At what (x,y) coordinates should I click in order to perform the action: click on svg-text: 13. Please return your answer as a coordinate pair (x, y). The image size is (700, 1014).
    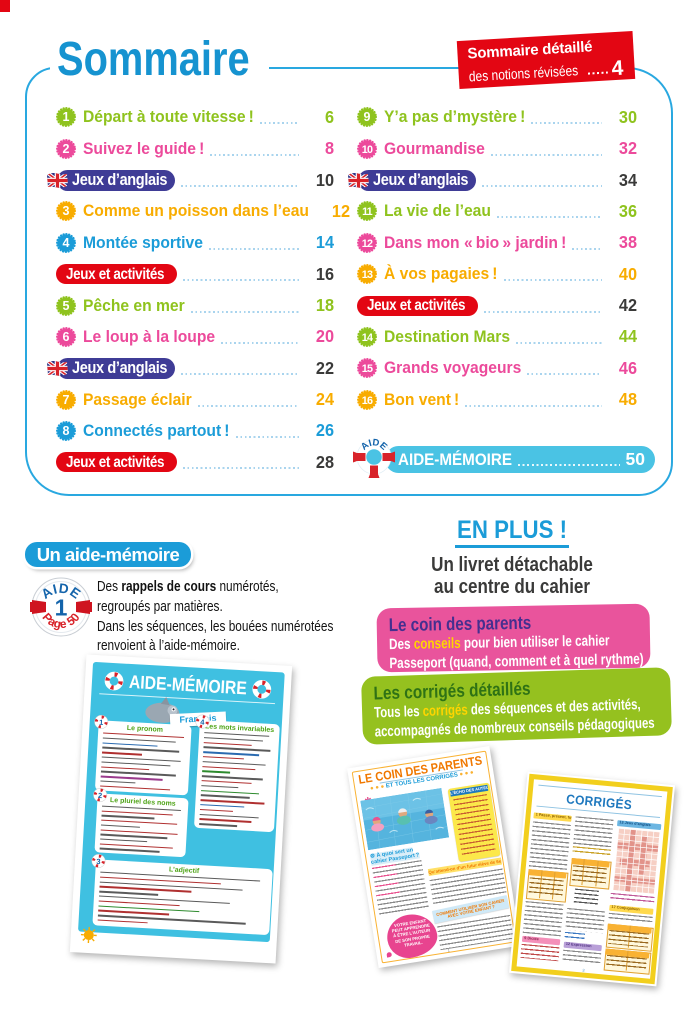
    Looking at the image, I should click on (367, 275).